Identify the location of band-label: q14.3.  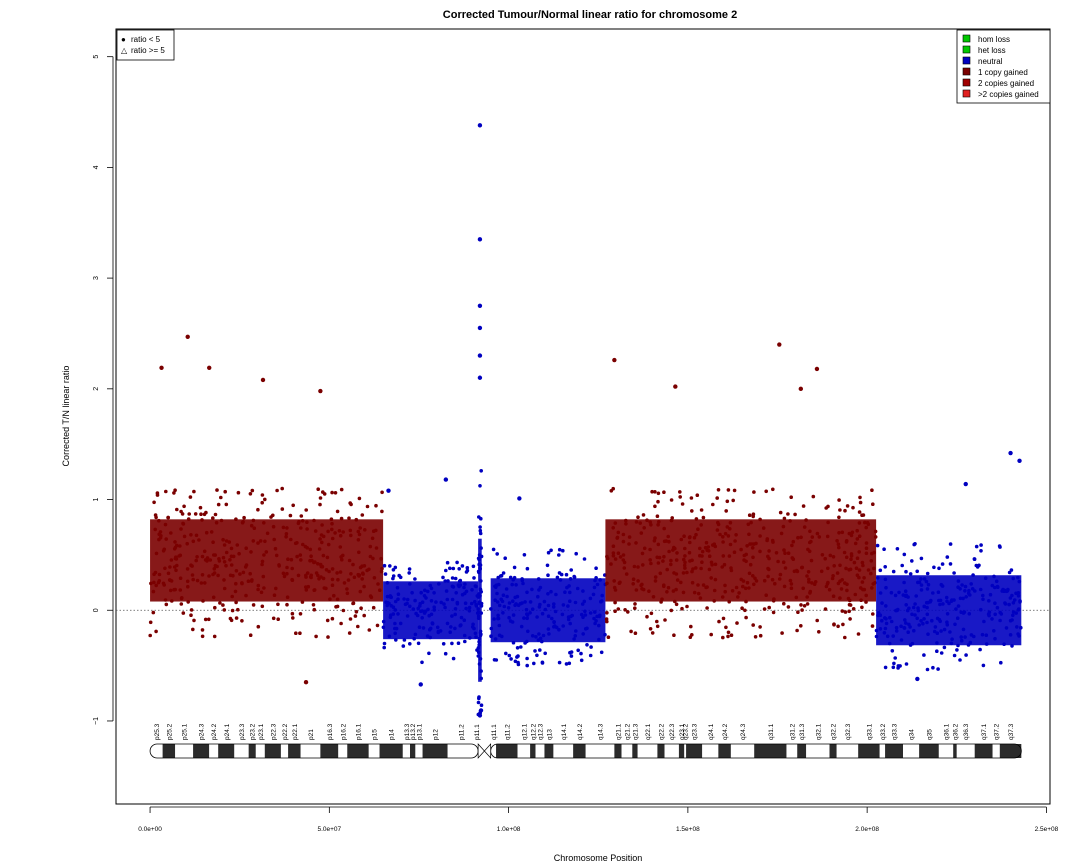
(601, 731).